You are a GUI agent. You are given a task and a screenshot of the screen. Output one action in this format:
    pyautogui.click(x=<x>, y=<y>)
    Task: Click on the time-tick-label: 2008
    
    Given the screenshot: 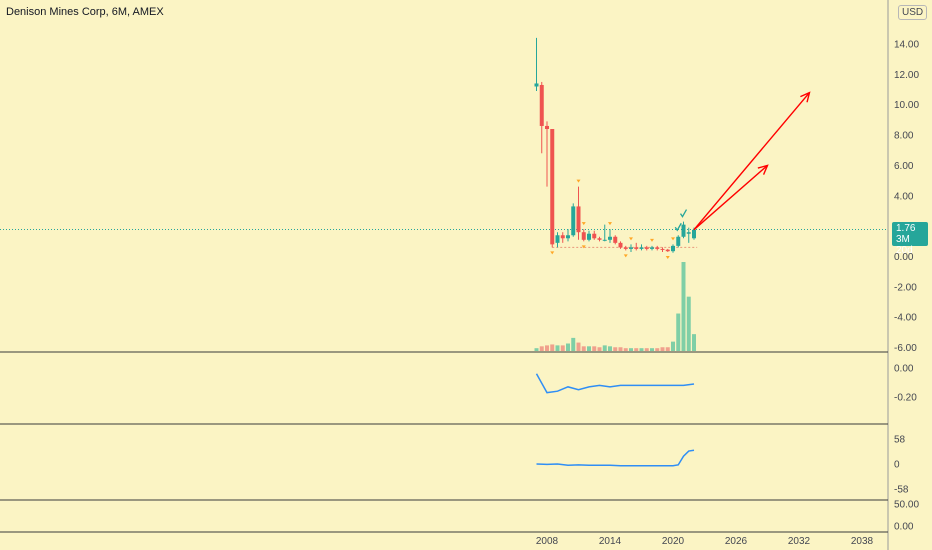 What is the action you would take?
    pyautogui.click(x=547, y=541)
    